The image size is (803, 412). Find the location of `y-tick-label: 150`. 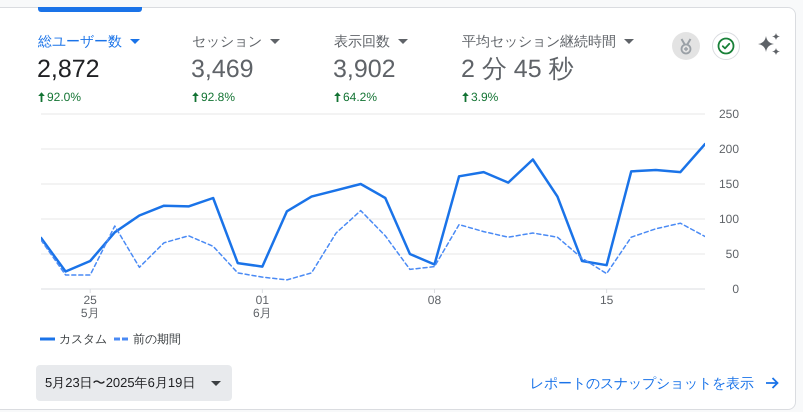

y-tick-label: 150 is located at coordinates (729, 184).